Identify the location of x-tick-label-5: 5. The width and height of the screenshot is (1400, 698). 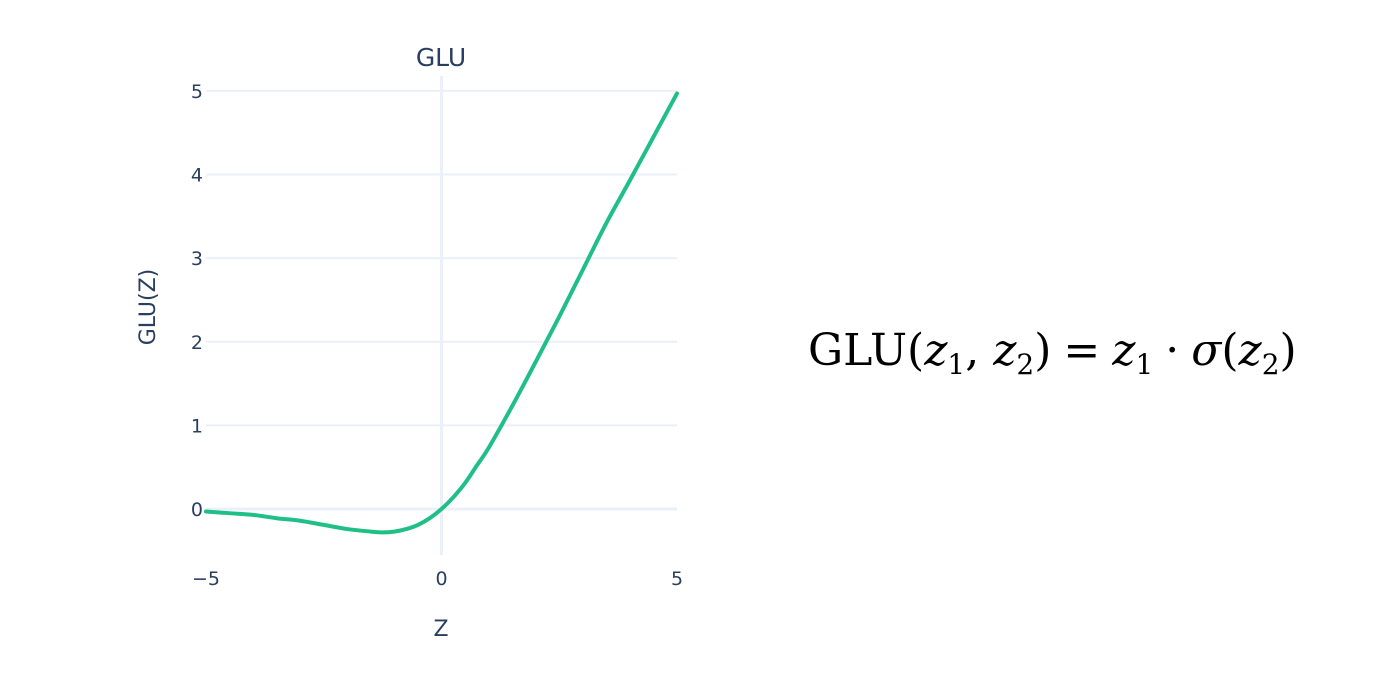
(677, 579).